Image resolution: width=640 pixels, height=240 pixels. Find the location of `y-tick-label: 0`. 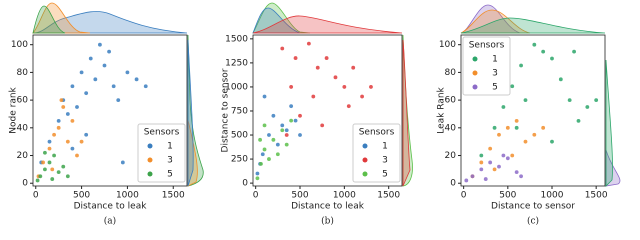

y-tick-label: 0 is located at coordinates (453, 184).